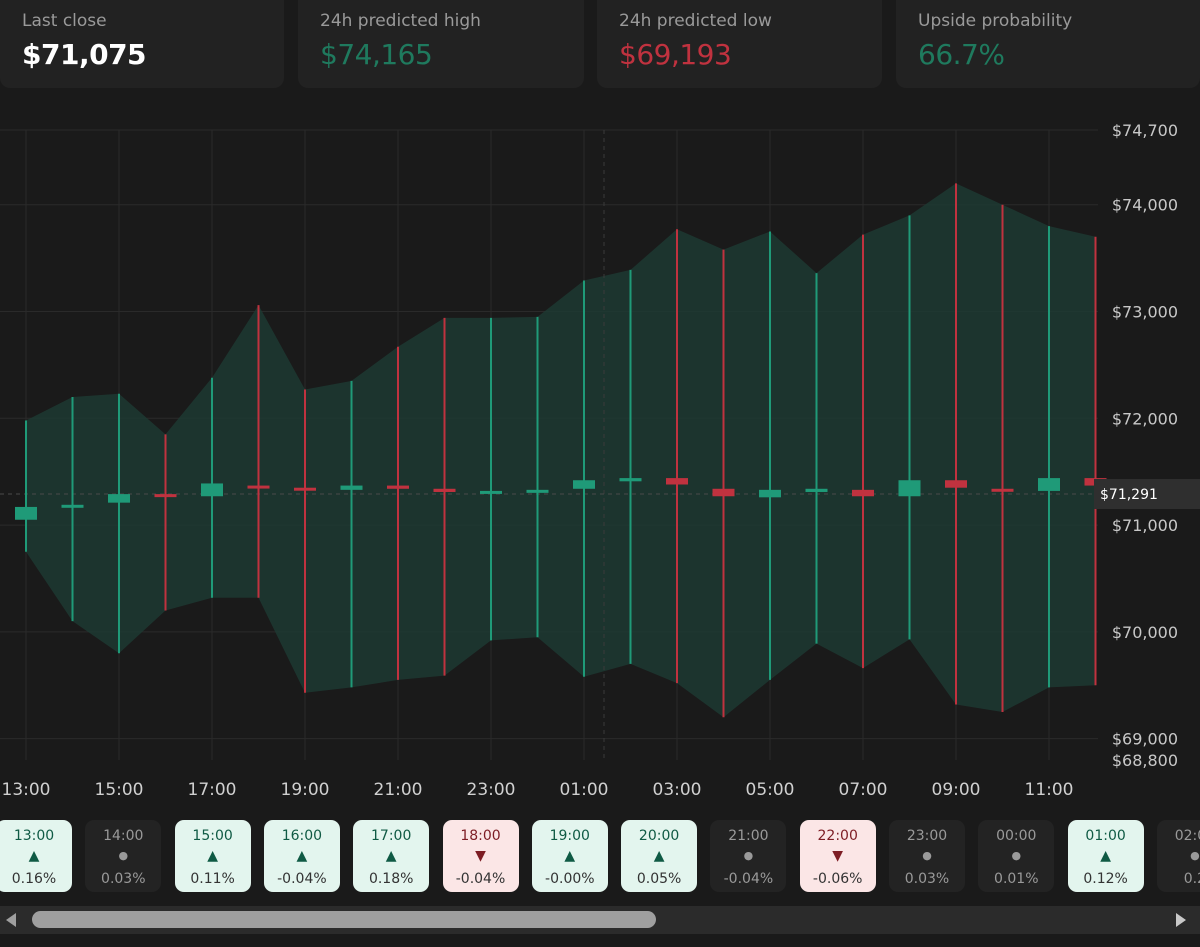  What do you see at coordinates (391, 836) in the screenshot?
I see `hourly-time: 17:00` at bounding box center [391, 836].